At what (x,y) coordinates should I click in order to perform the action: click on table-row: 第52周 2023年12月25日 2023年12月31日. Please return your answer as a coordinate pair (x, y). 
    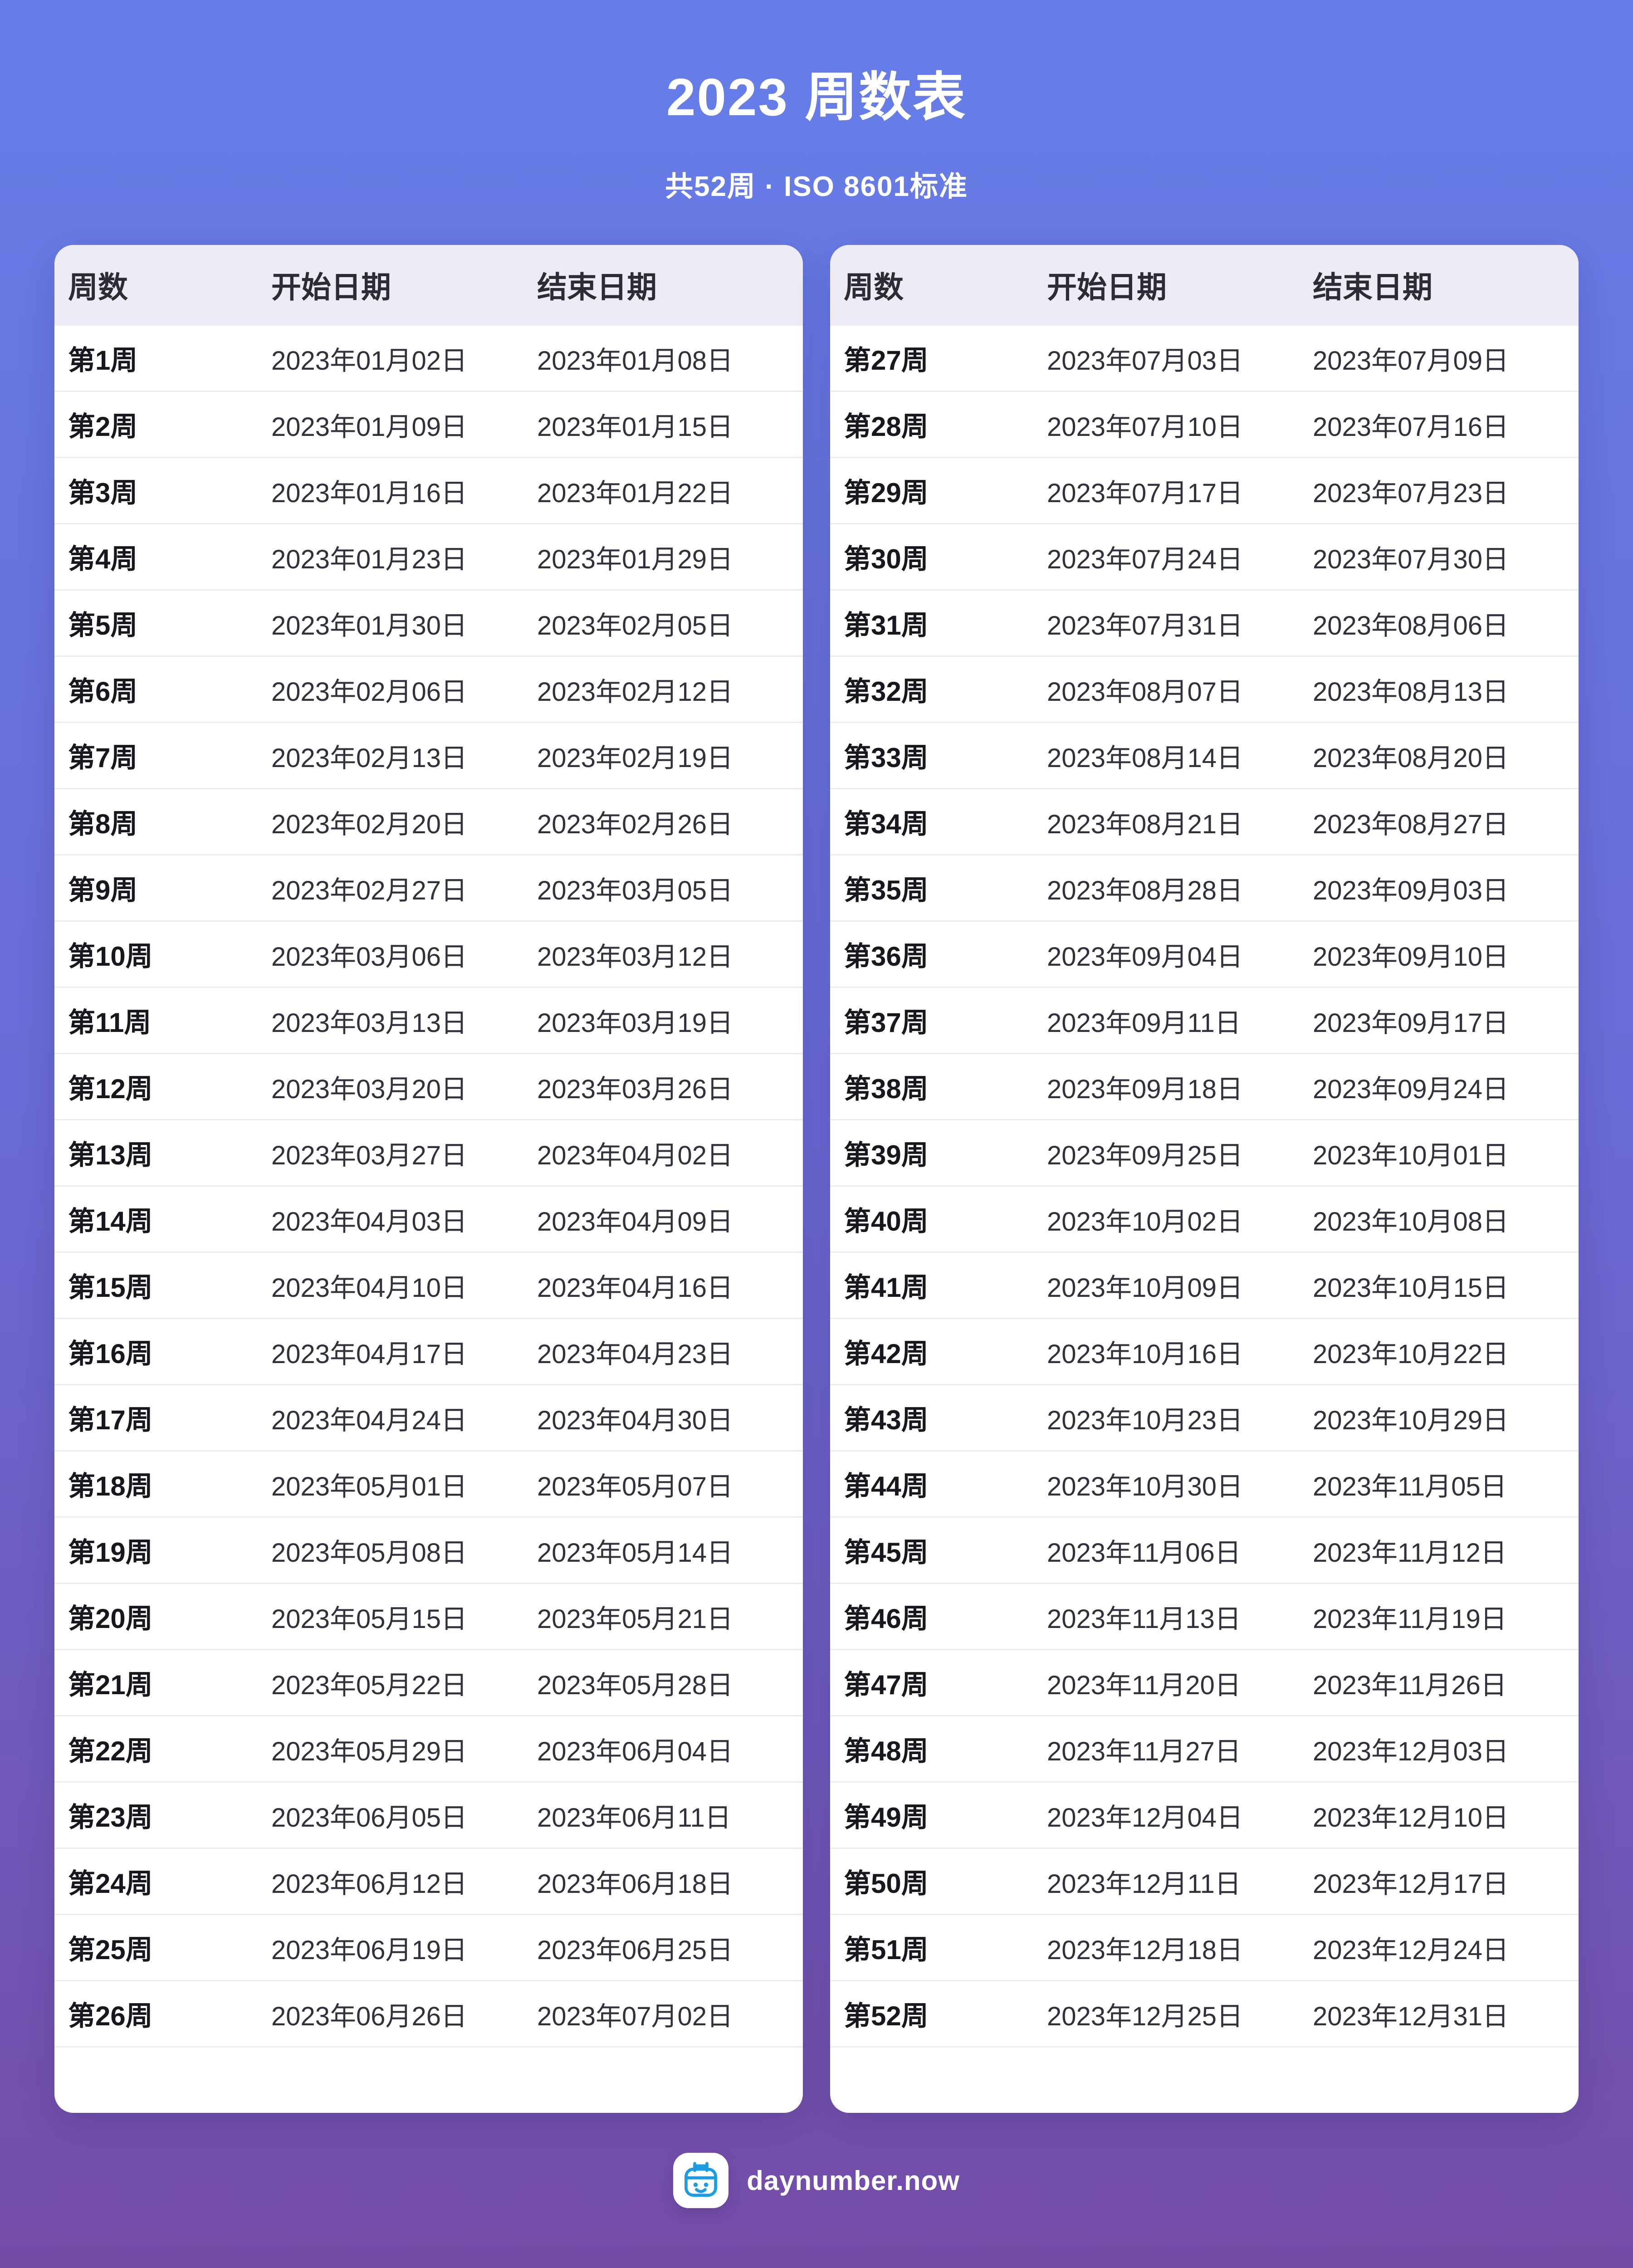
    Looking at the image, I should click on (1204, 2014).